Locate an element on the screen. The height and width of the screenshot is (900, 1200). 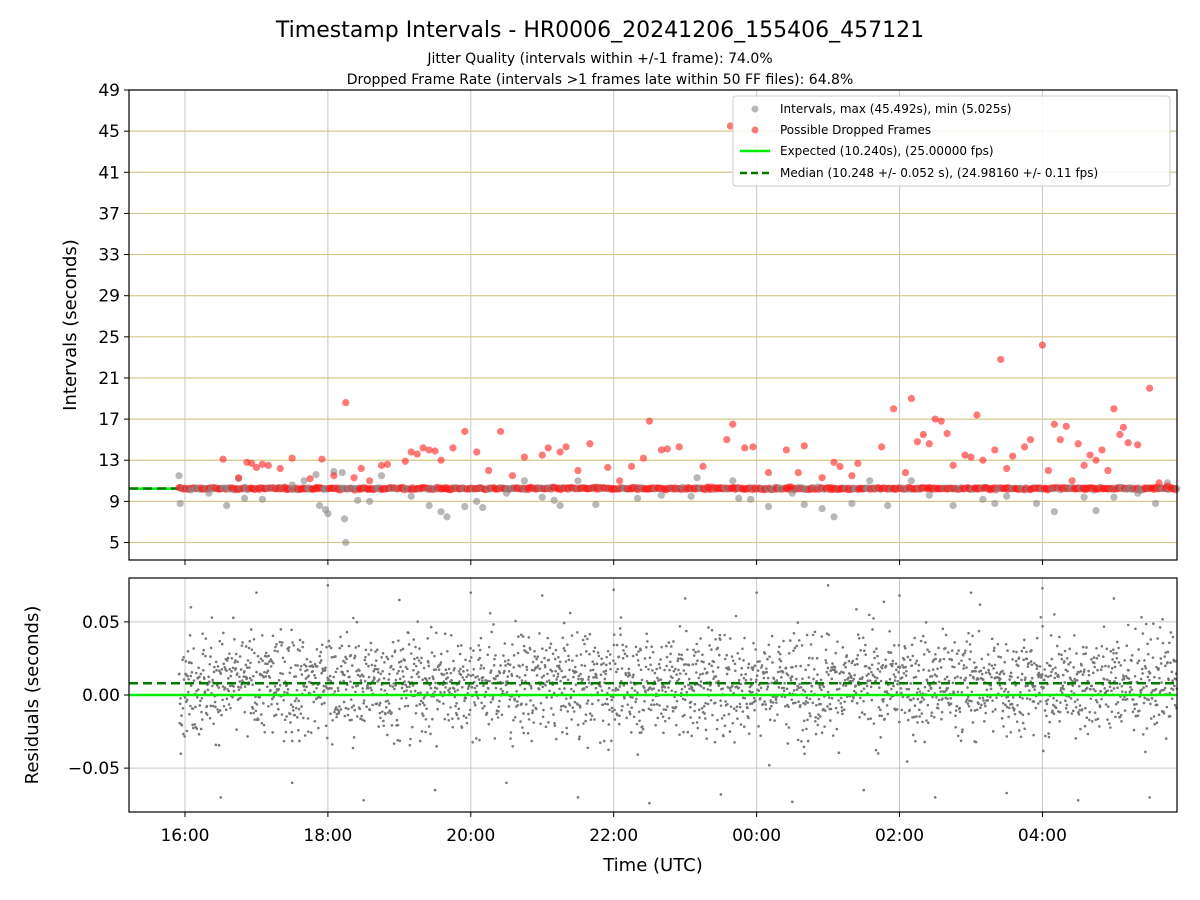
x-axis-label: Time (UTC) is located at coordinates (652, 865).